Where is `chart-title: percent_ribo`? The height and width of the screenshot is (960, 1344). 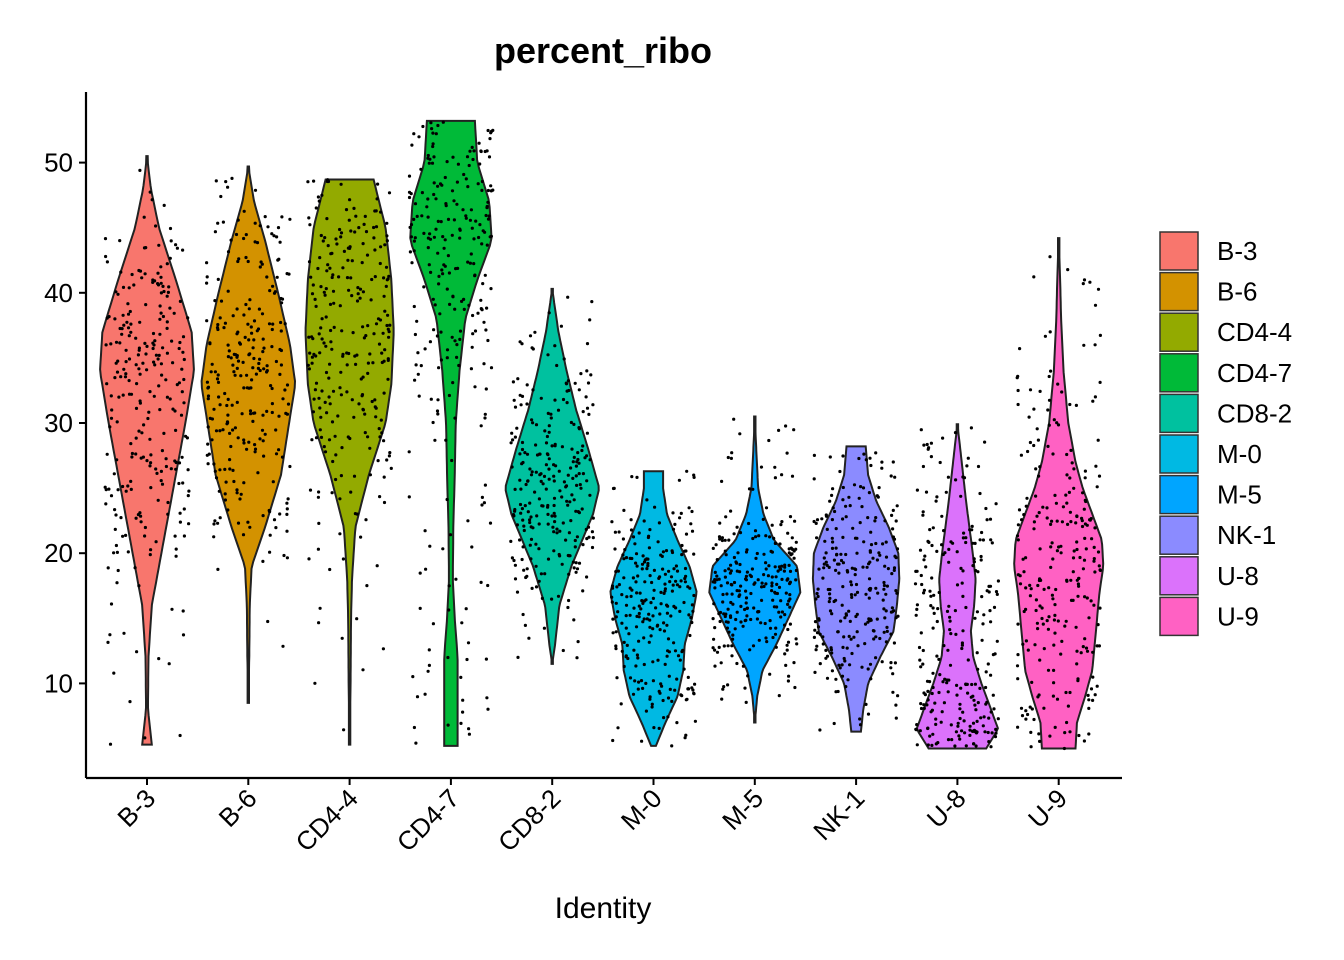
chart-title: percent_ribo is located at coordinates (603, 50).